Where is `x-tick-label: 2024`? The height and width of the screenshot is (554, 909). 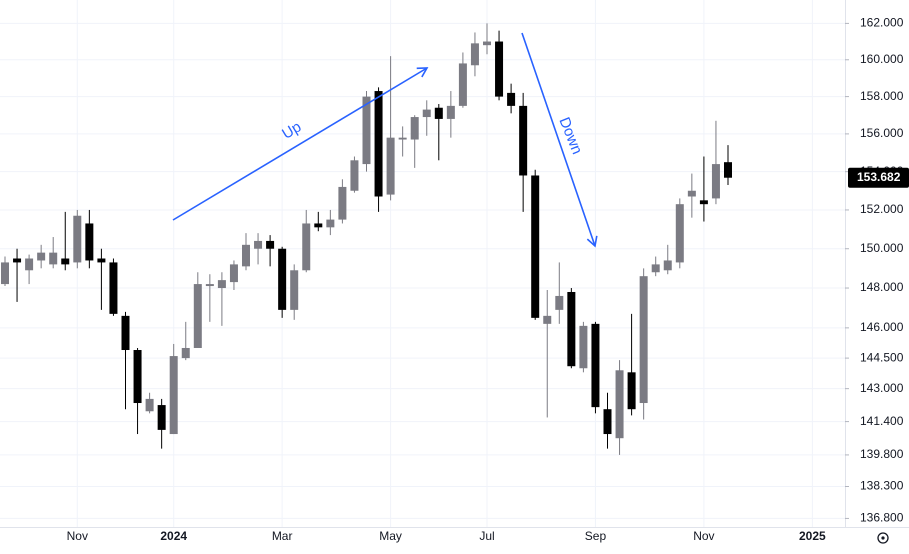
x-tick-label: 2024 is located at coordinates (173, 536).